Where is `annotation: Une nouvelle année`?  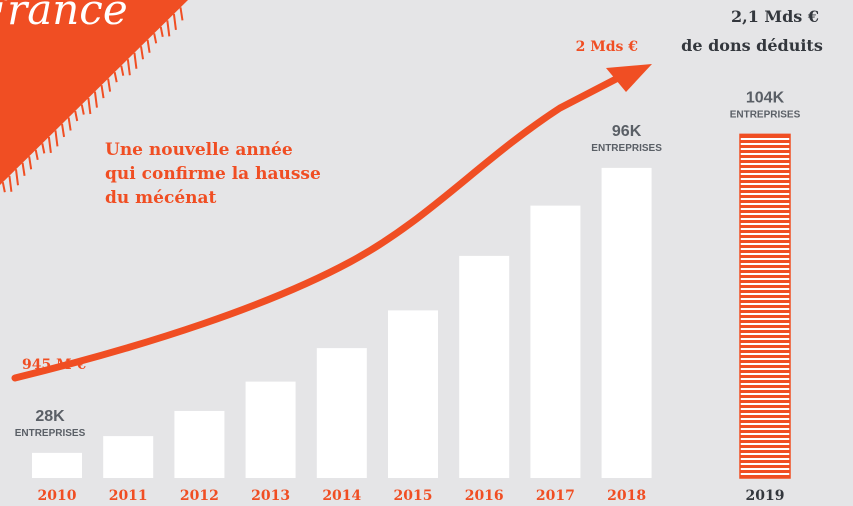
annotation: Une nouvelle année is located at coordinates (199, 150).